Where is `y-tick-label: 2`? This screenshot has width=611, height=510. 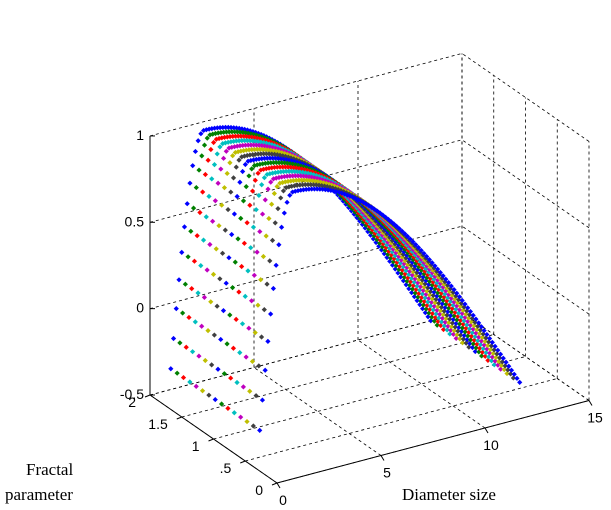 y-tick-label: 2 is located at coordinates (132, 402).